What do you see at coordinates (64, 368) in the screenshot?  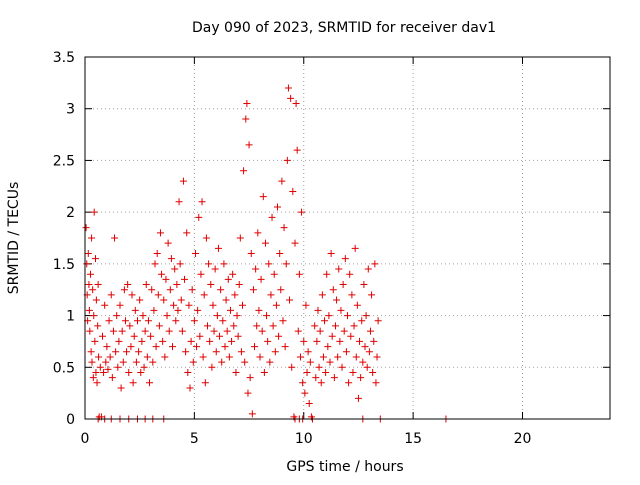 I see `y-tick-label: 0.5` at bounding box center [64, 368].